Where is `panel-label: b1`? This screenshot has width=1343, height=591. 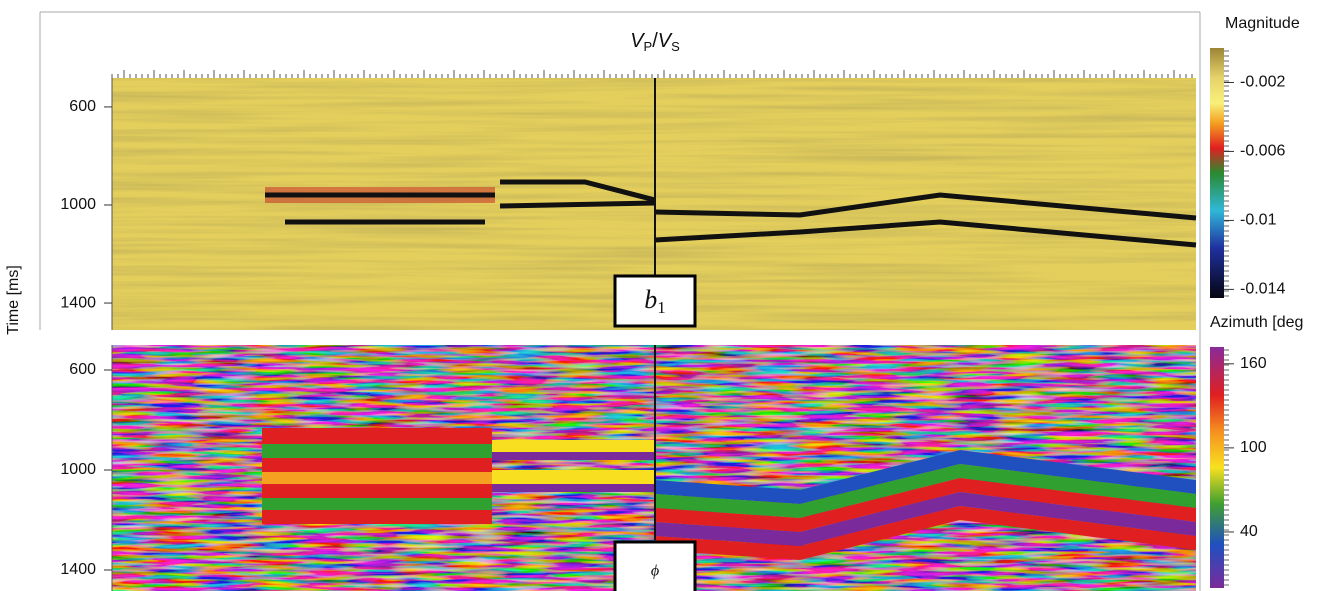 panel-label: b1 is located at coordinates (655, 301).